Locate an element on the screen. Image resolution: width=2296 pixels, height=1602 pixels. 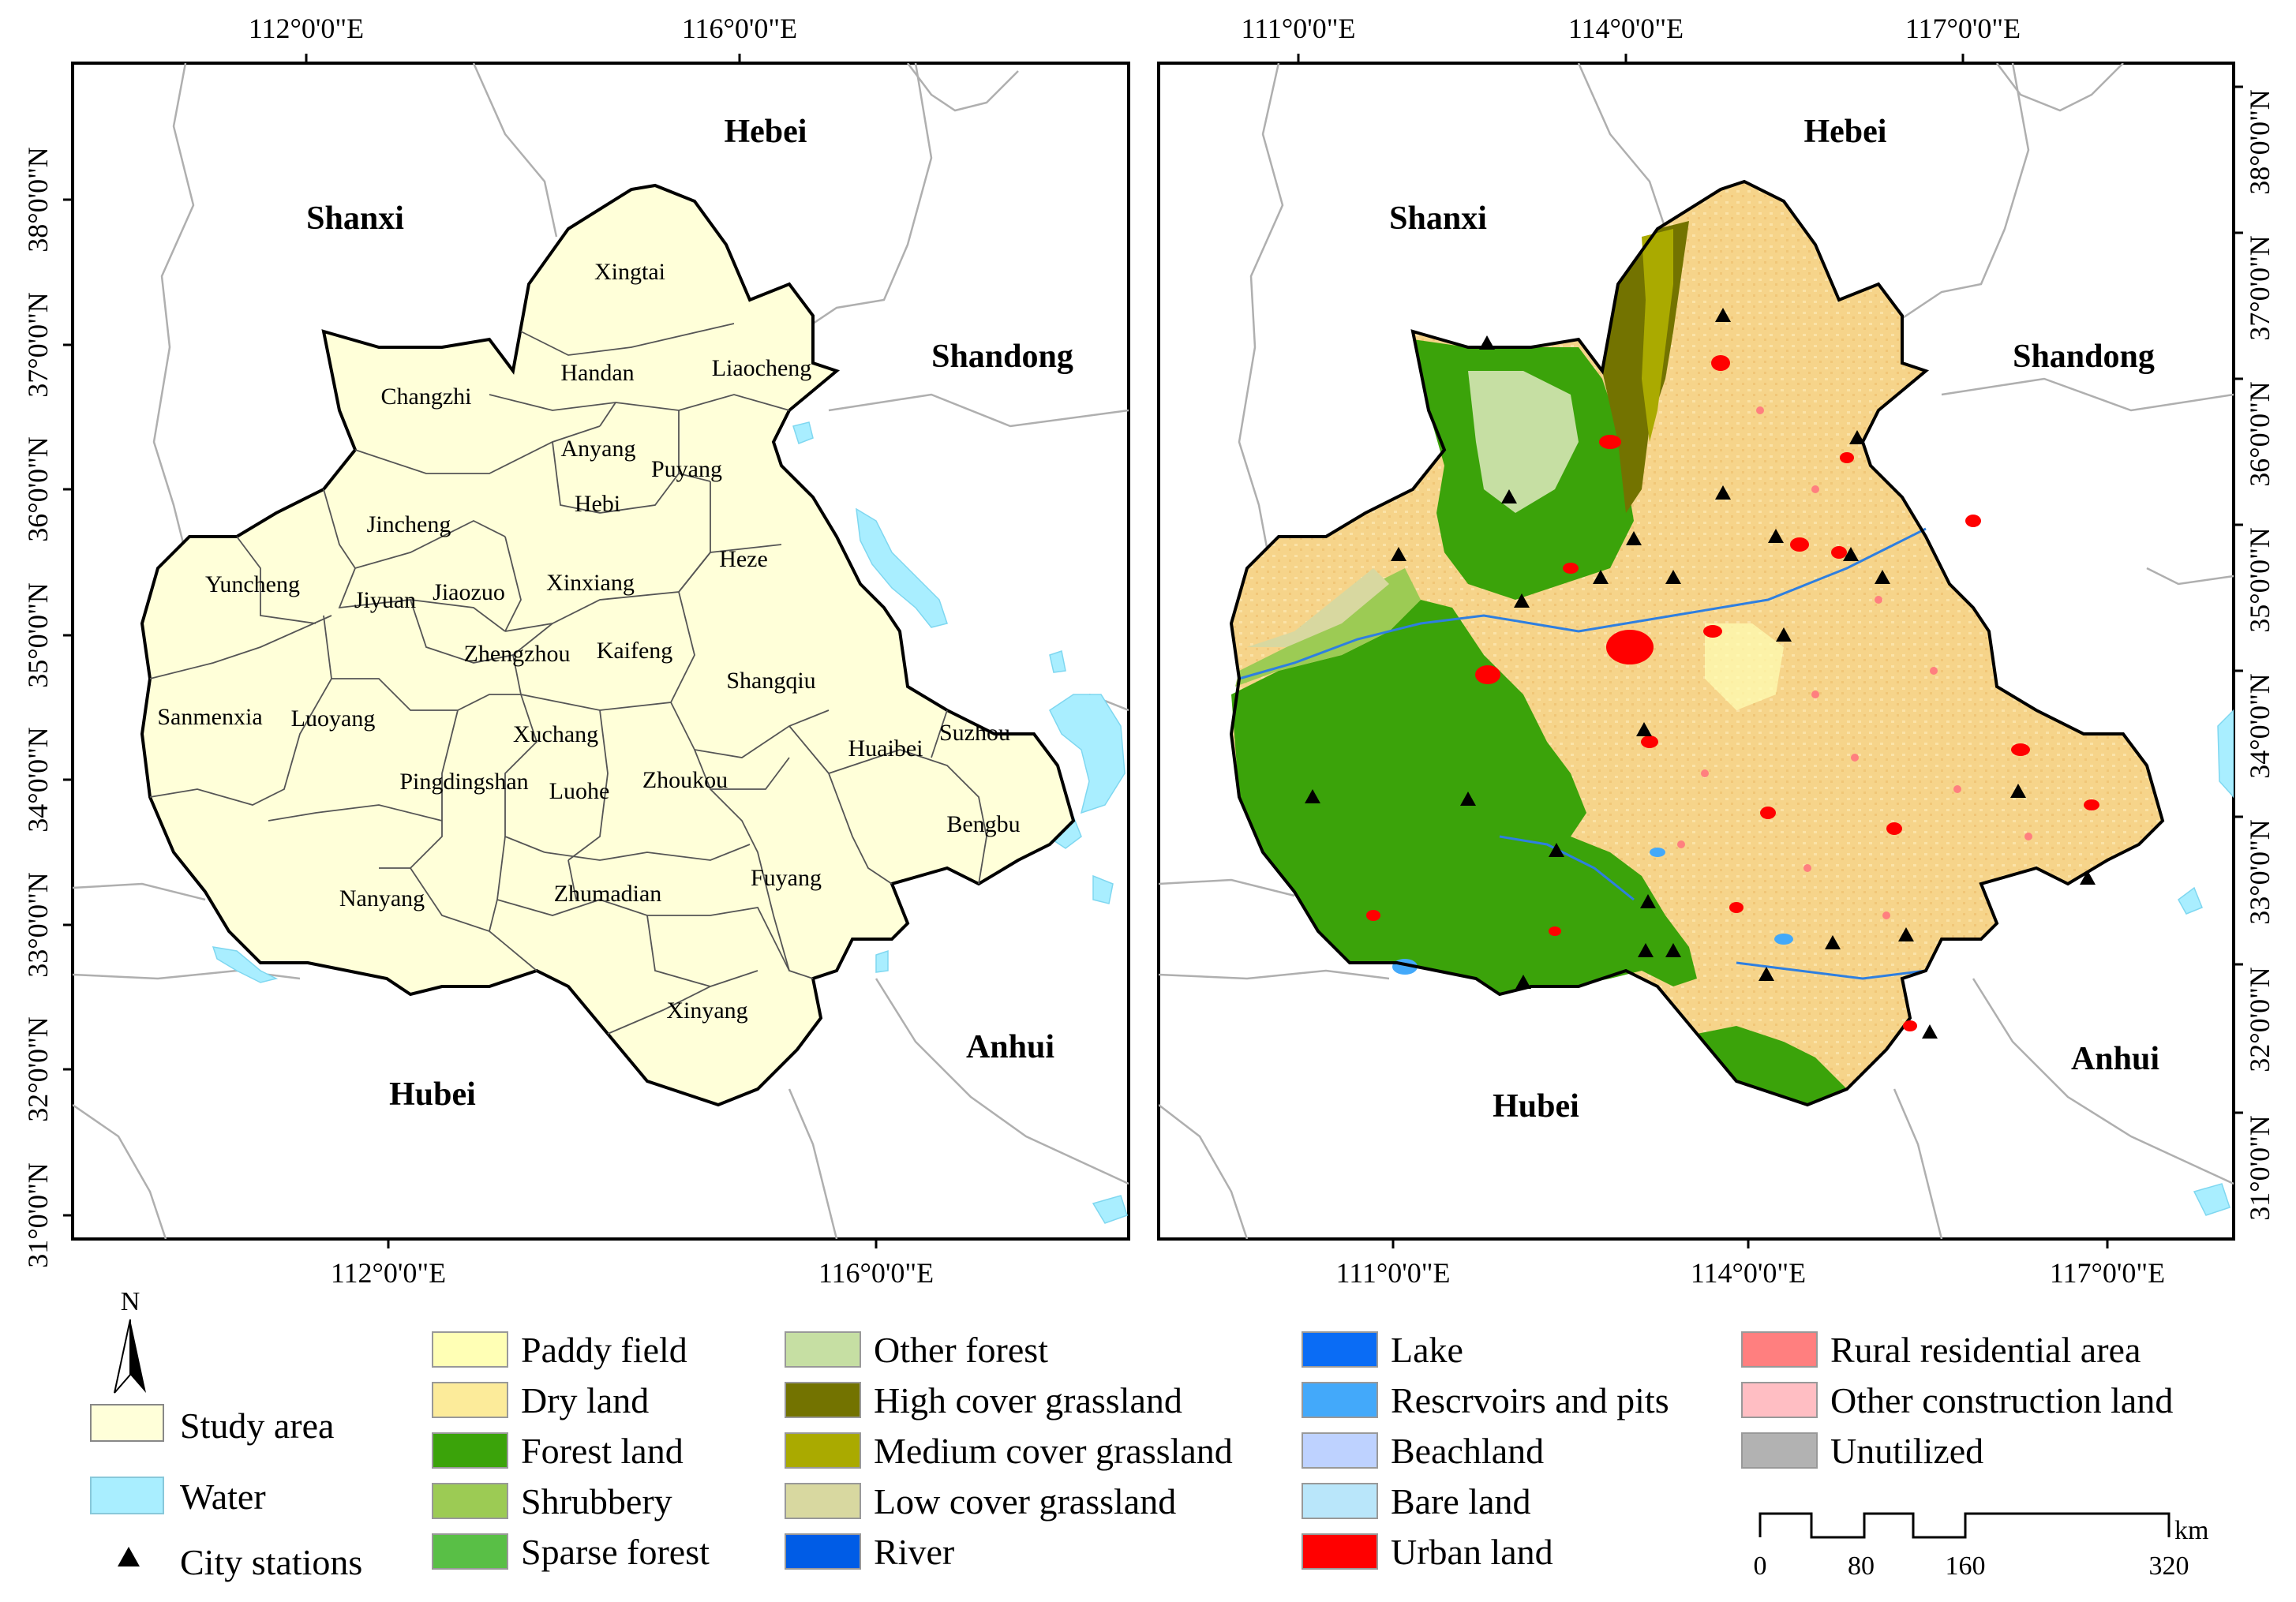
city-label: Luohe is located at coordinates (579, 791).